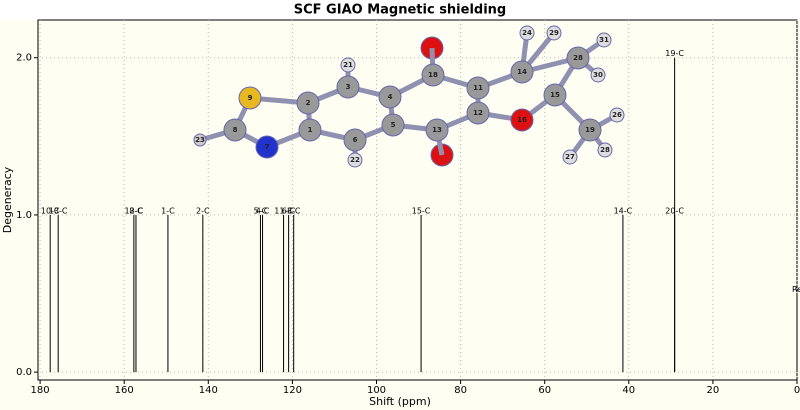 The width and height of the screenshot is (800, 410). I want to click on atom-label: 4, so click(390, 97).